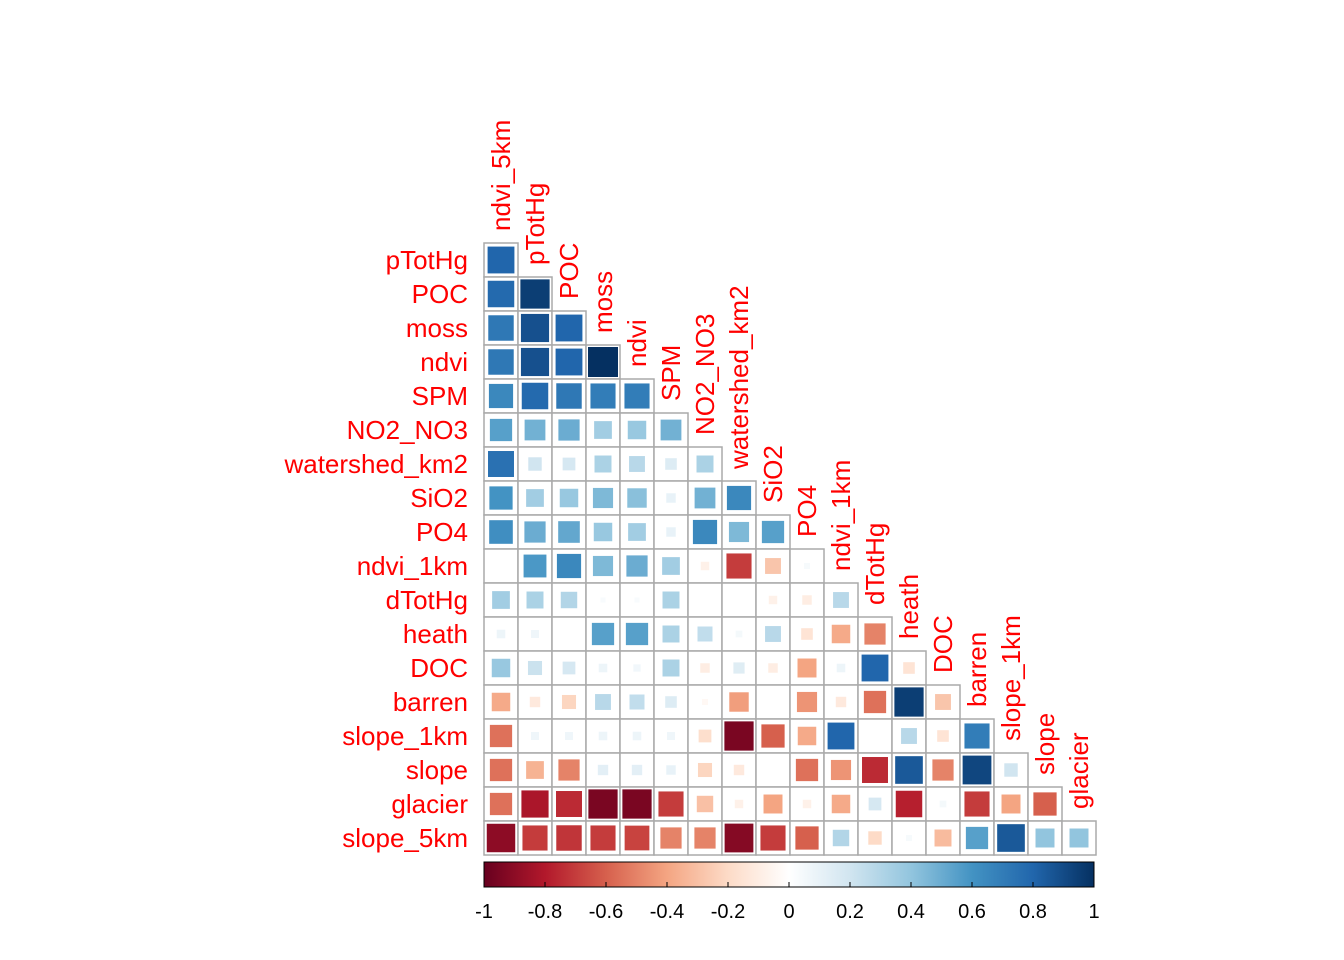 The image size is (1344, 960). I want to click on cell-slope-5km-no2-no3, so click(705, 838).